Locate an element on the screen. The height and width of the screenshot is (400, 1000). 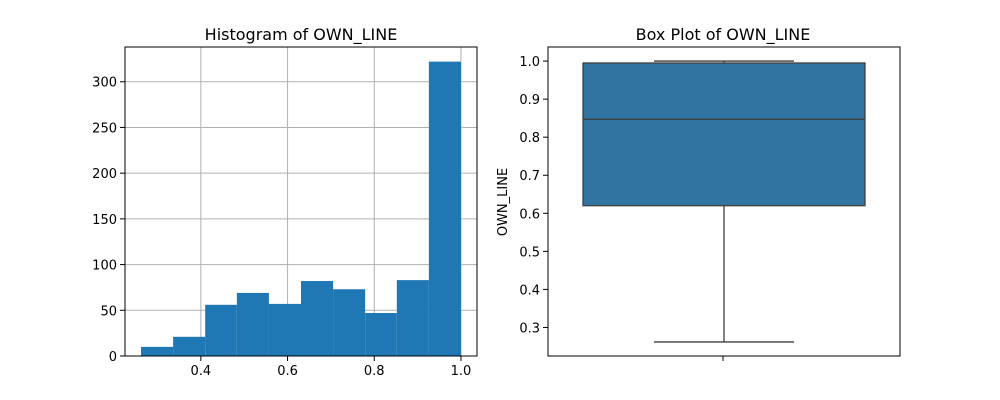
histogram-title: Histogram of OWN_LINE is located at coordinates (301, 35).